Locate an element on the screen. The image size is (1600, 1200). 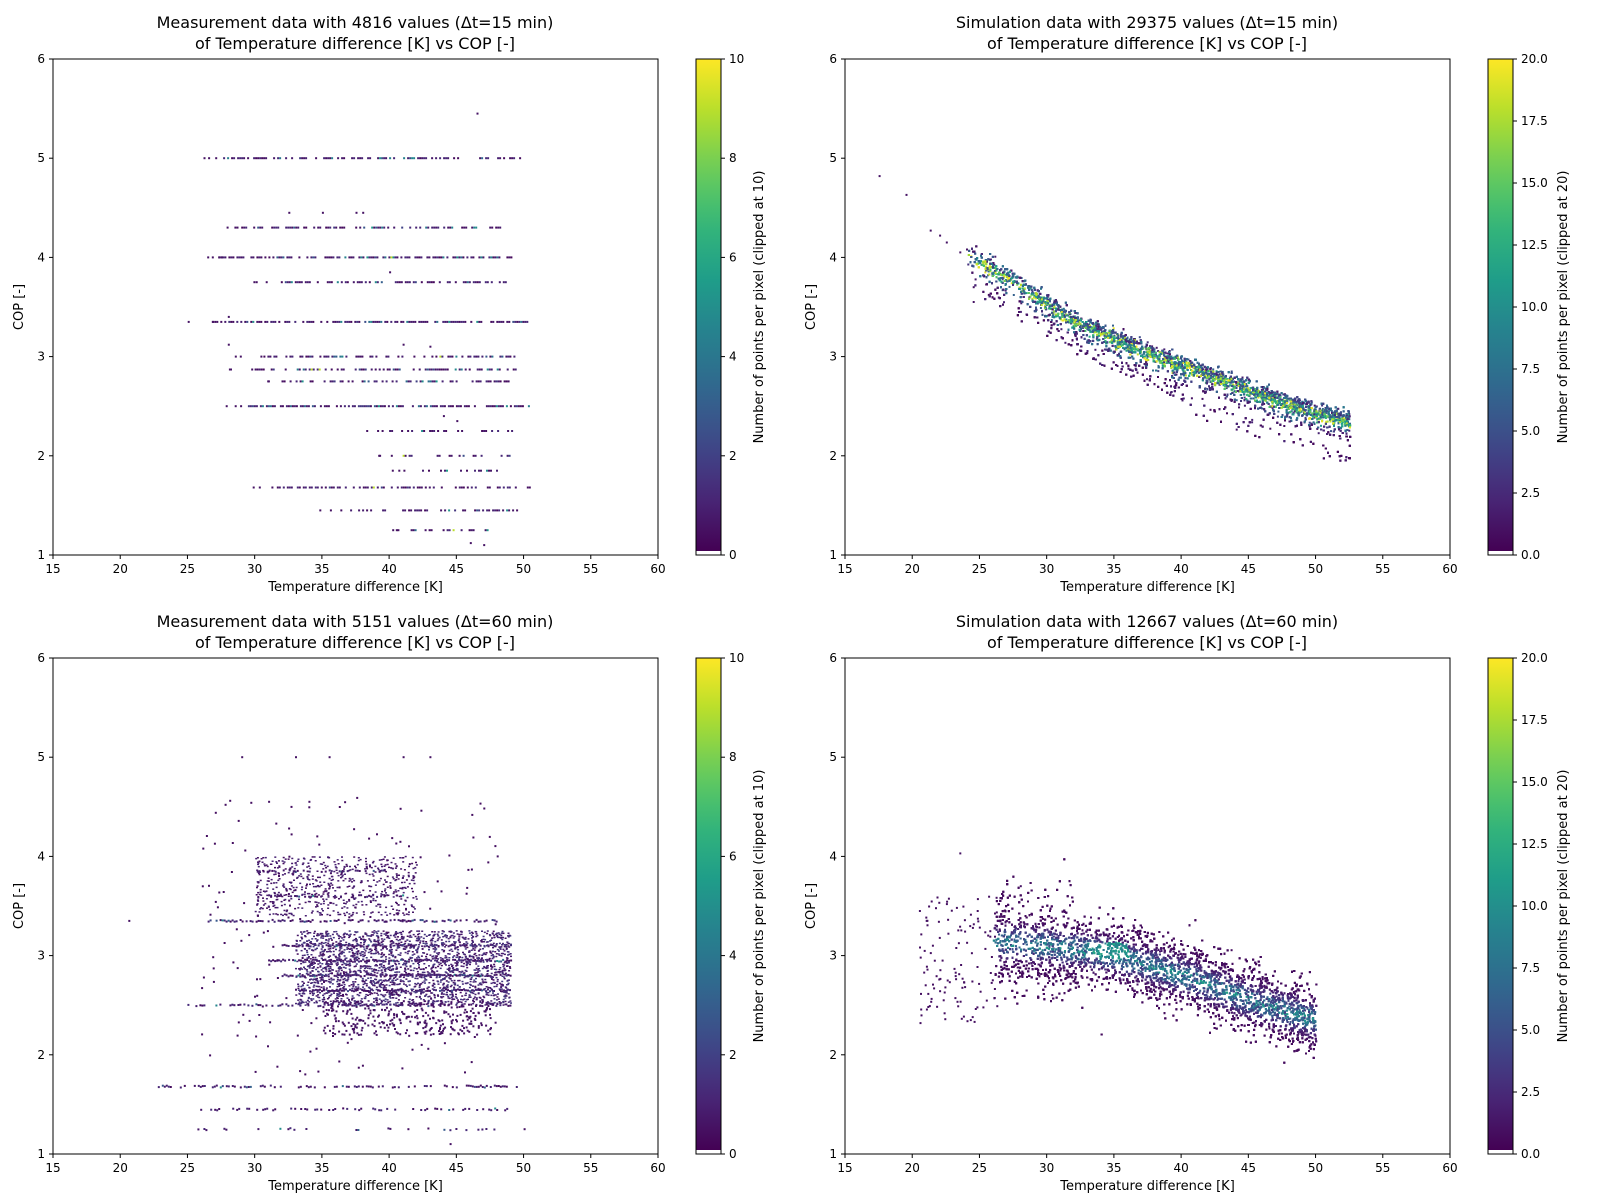
colorbar-tick-label: 10 is located at coordinates (736, 59).